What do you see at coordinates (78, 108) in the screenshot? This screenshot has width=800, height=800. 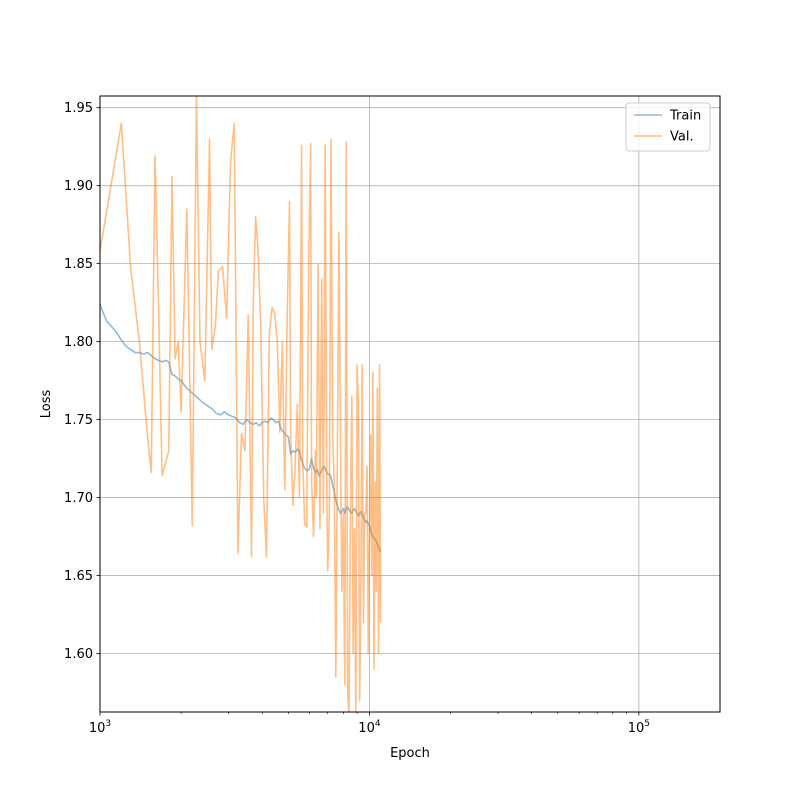 I see `y-tick-label: 1.95` at bounding box center [78, 108].